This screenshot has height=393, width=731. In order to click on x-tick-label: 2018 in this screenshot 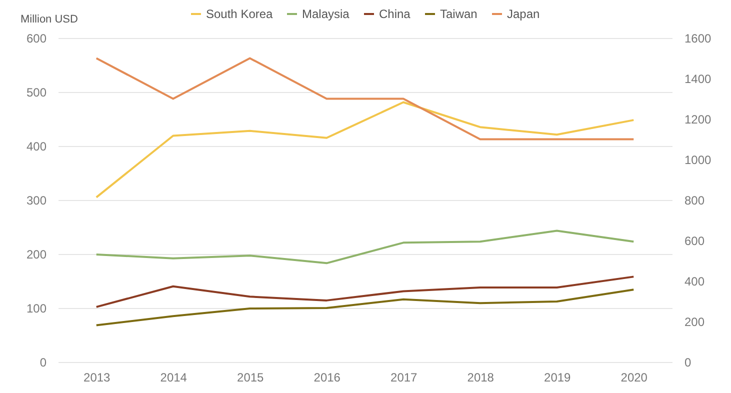, I will do `click(480, 377)`.